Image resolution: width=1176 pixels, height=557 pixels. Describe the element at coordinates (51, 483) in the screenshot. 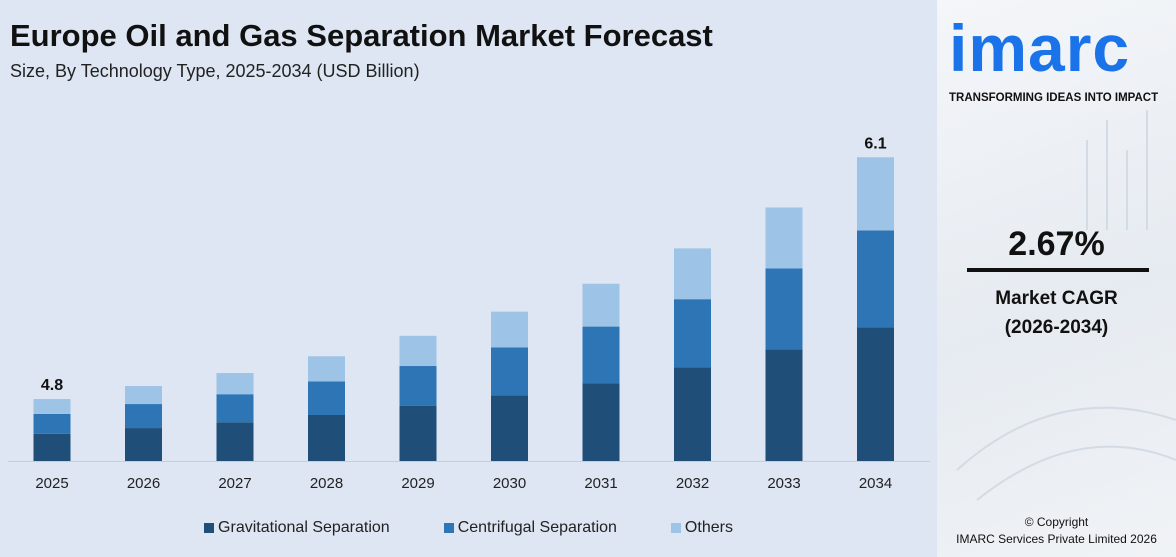

I see `x-tick-label: 2025` at that location.